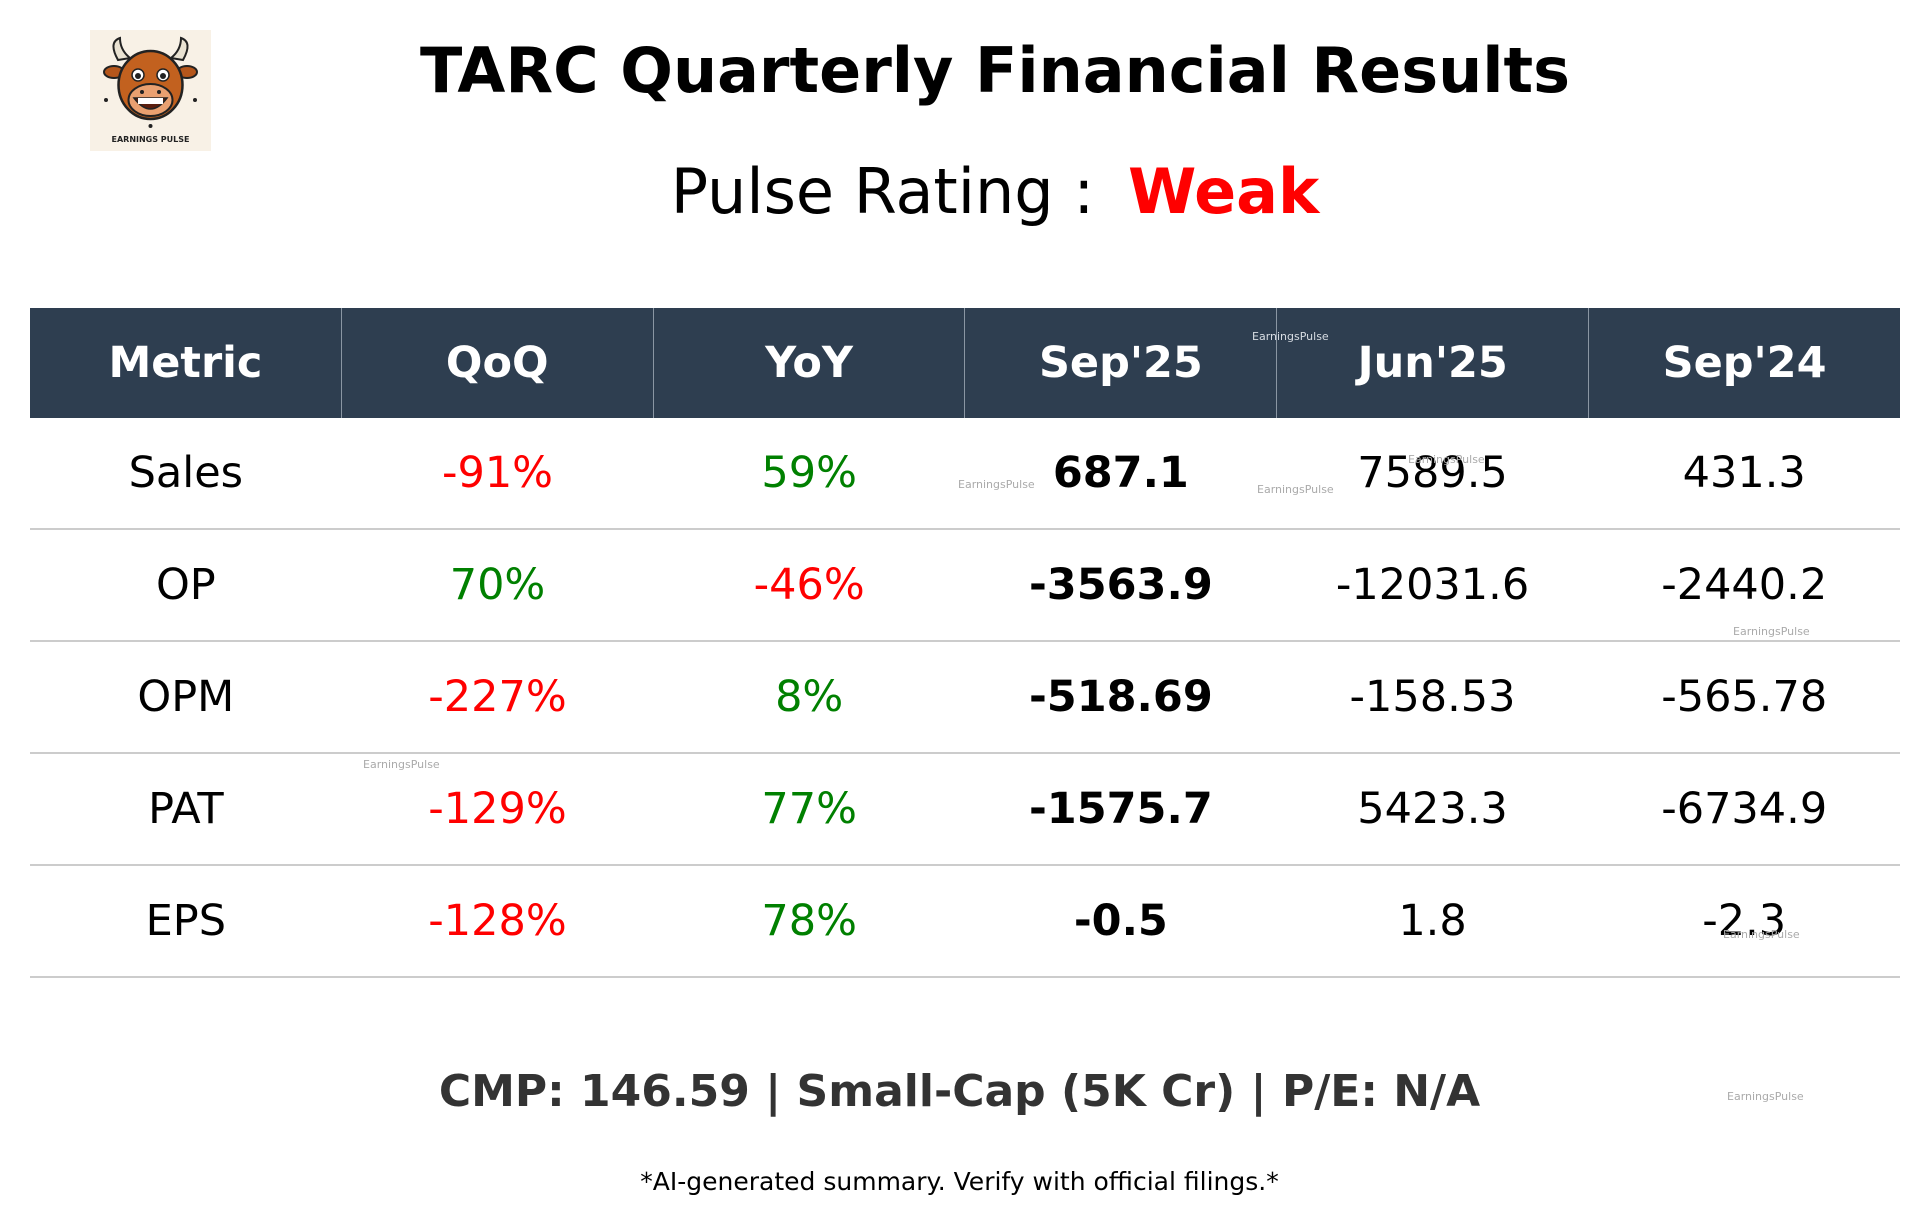  What do you see at coordinates (1120, 473) in the screenshot?
I see `sep25-cell: 687.1` at bounding box center [1120, 473].